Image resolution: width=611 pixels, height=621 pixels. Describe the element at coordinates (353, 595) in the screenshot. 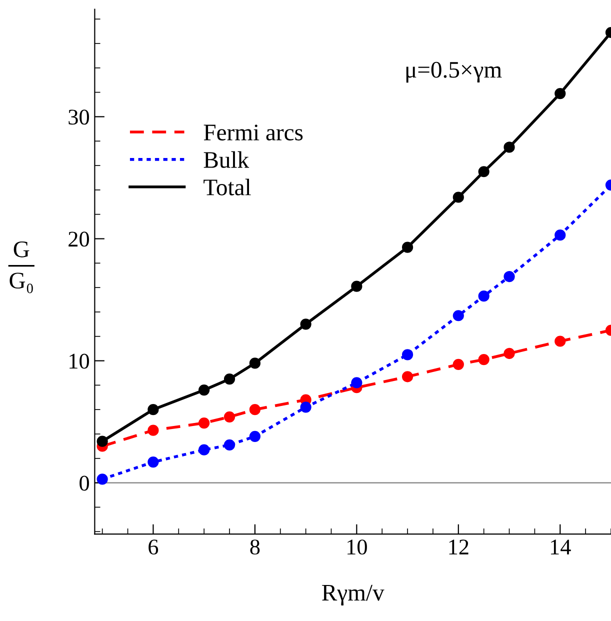

I see `x-axis-title: Rγm/v` at that location.